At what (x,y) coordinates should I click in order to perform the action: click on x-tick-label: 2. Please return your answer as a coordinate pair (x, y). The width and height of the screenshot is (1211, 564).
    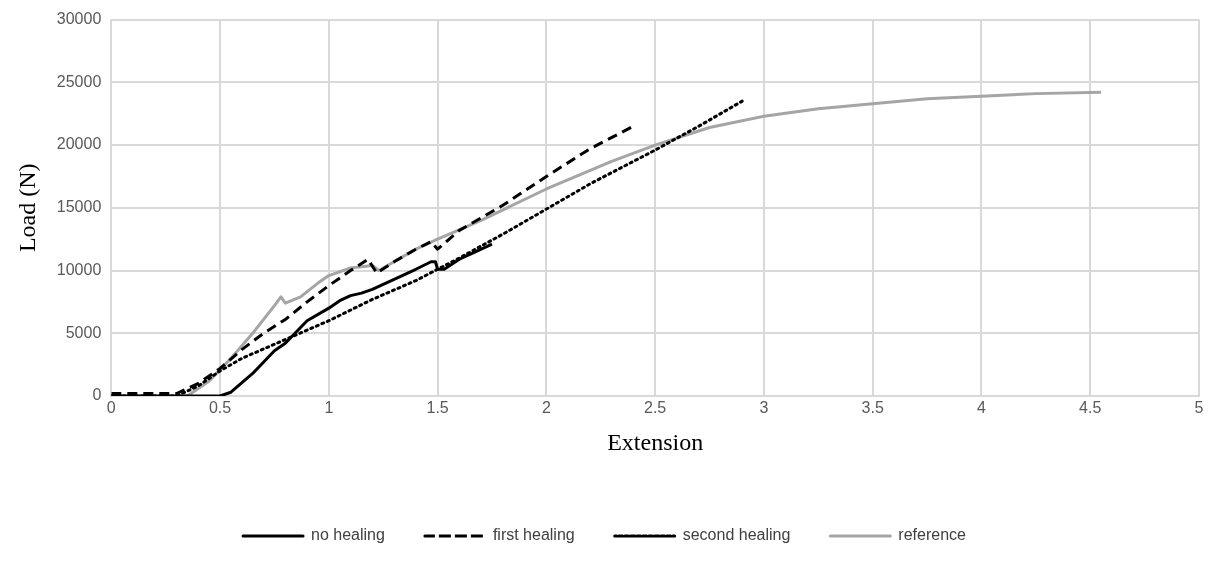
    Looking at the image, I should click on (546, 408).